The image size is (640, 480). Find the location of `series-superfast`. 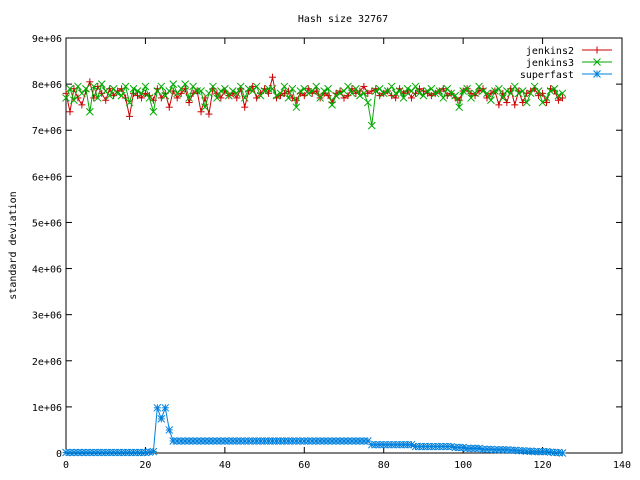

series-superfast is located at coordinates (314, 430).